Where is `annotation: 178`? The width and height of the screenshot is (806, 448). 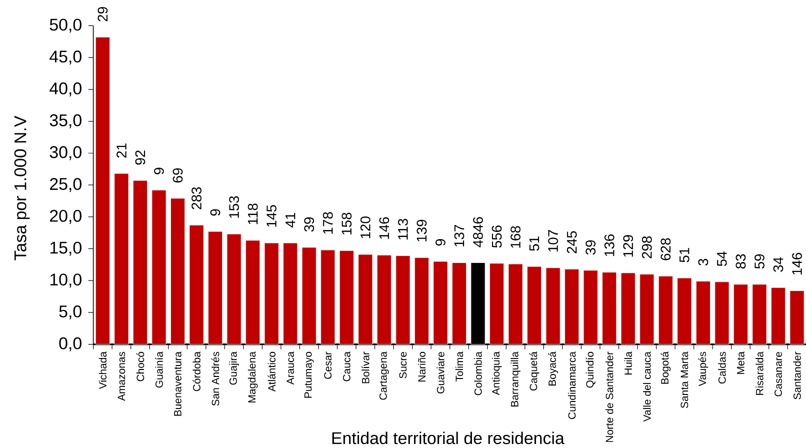
annotation: 178 is located at coordinates (327, 223).